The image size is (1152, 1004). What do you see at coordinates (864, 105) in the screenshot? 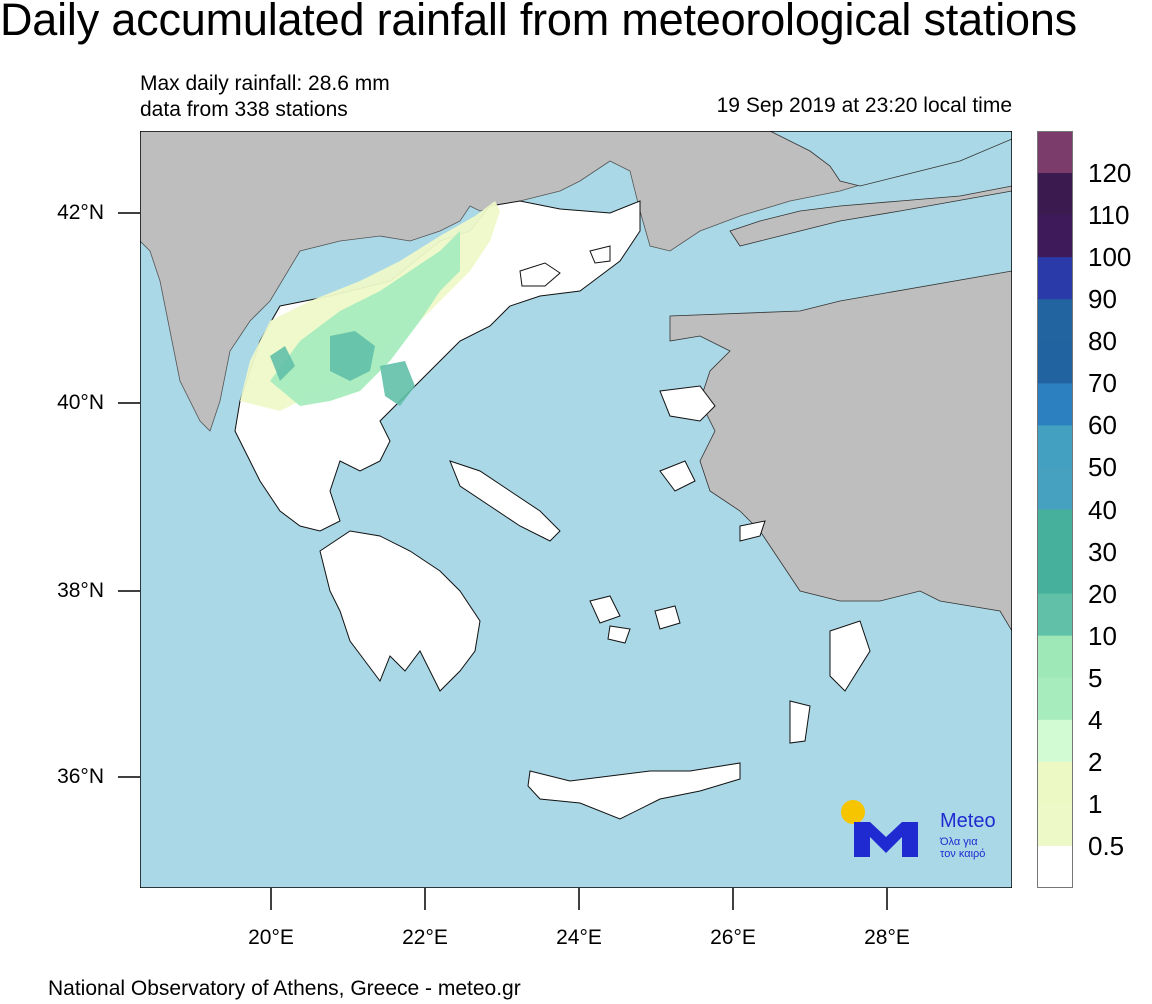
I see `timestamp-text: 19 Sep 2019 at 23:20 local time` at bounding box center [864, 105].